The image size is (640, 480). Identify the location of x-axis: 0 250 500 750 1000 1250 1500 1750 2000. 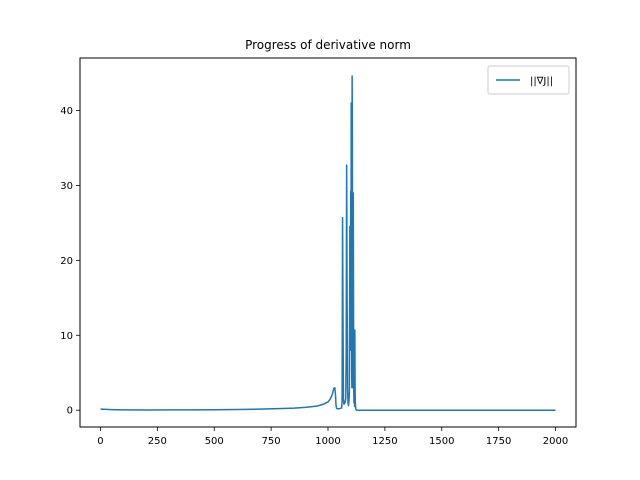
(332, 437).